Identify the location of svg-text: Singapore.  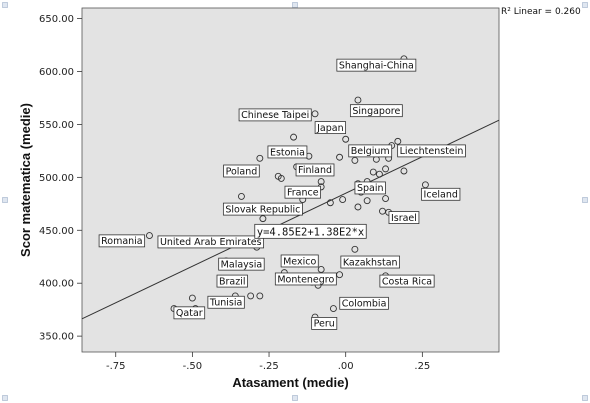
(376, 111).